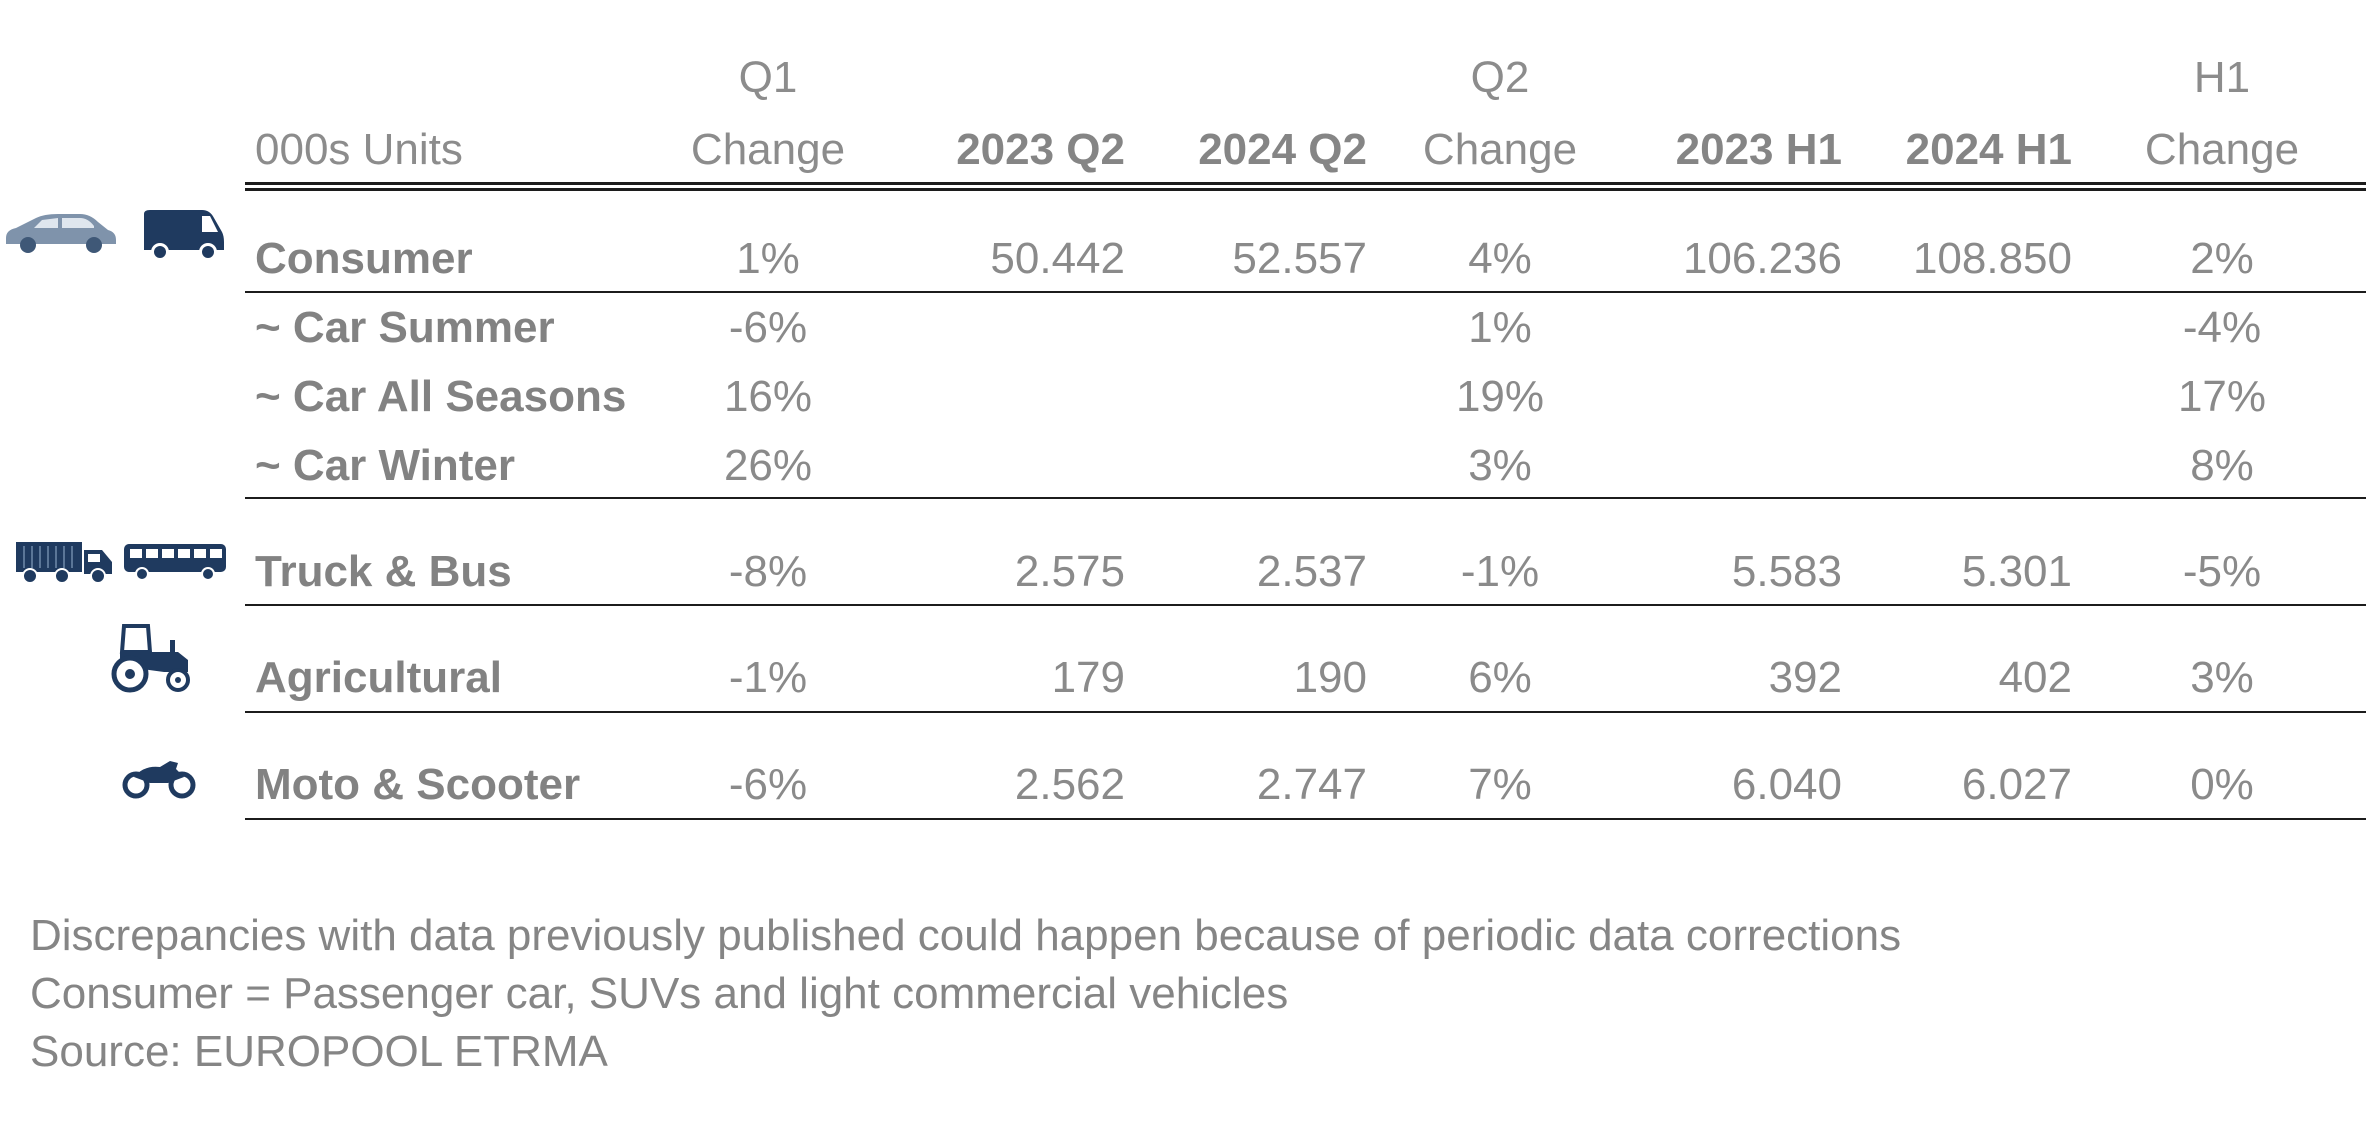 The height and width of the screenshot is (1134, 2373). I want to click on consumer-h1-change: 2%, so click(2222, 258).